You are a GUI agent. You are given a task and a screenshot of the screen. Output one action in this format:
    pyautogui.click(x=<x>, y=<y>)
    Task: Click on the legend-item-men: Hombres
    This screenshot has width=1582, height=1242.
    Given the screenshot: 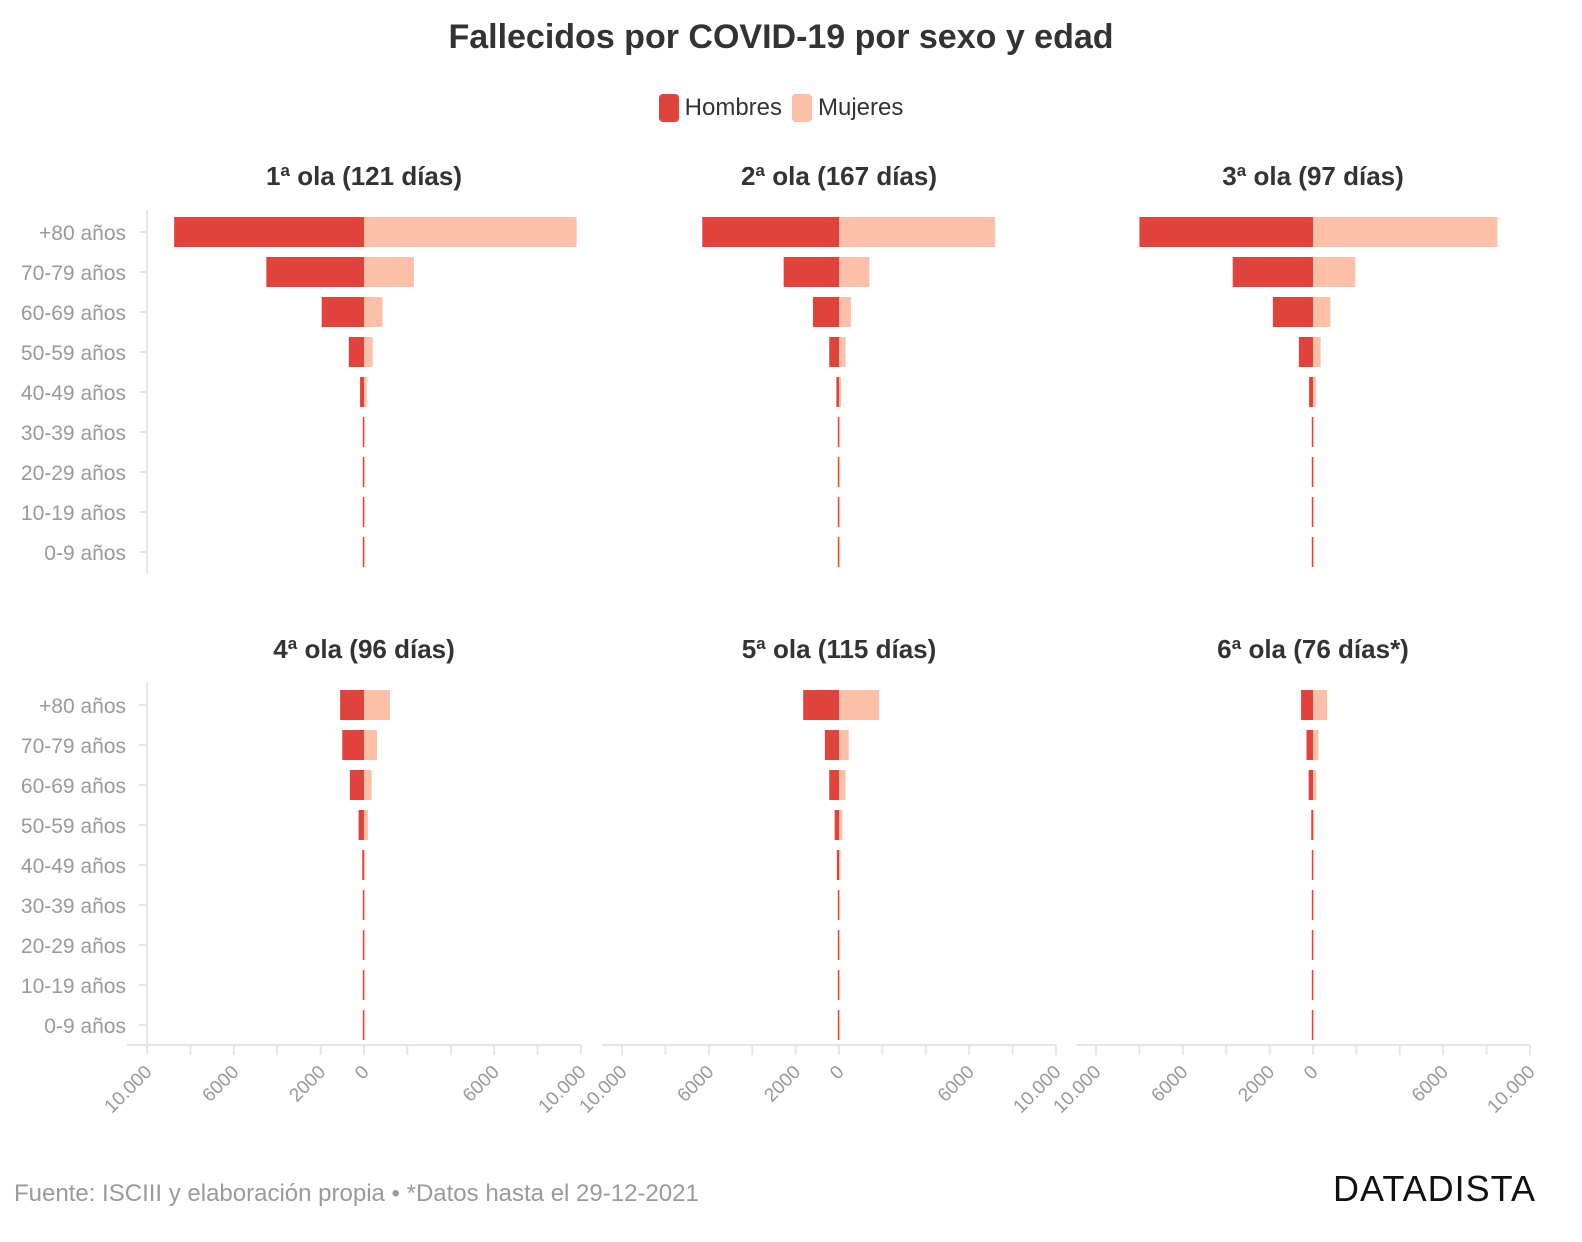 What is the action you would take?
    pyautogui.click(x=720, y=108)
    